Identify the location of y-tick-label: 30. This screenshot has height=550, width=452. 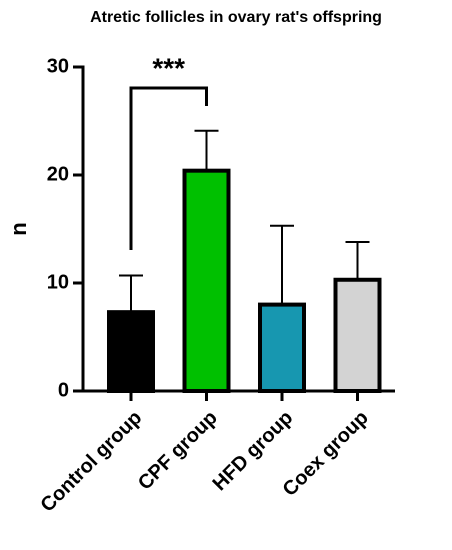
(58, 66).